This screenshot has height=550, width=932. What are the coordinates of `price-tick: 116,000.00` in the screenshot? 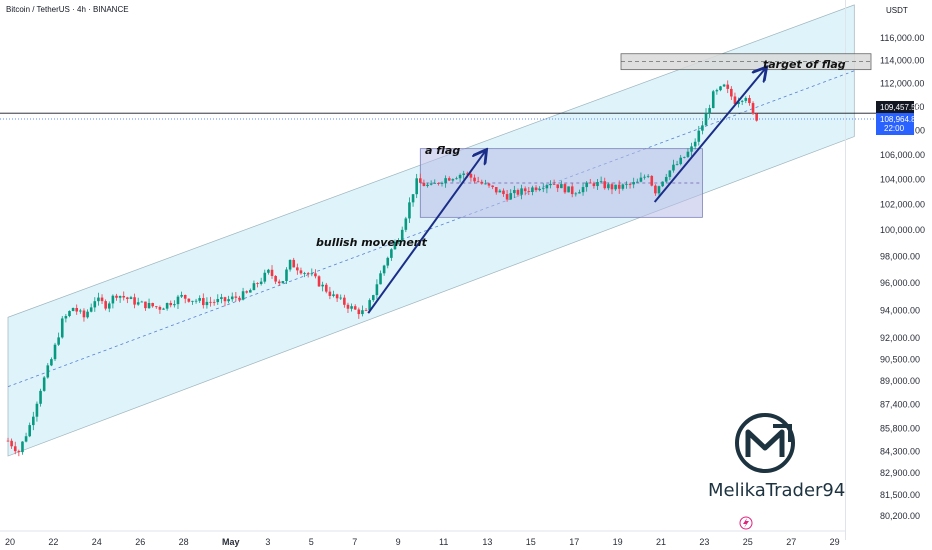 It's located at (902, 38).